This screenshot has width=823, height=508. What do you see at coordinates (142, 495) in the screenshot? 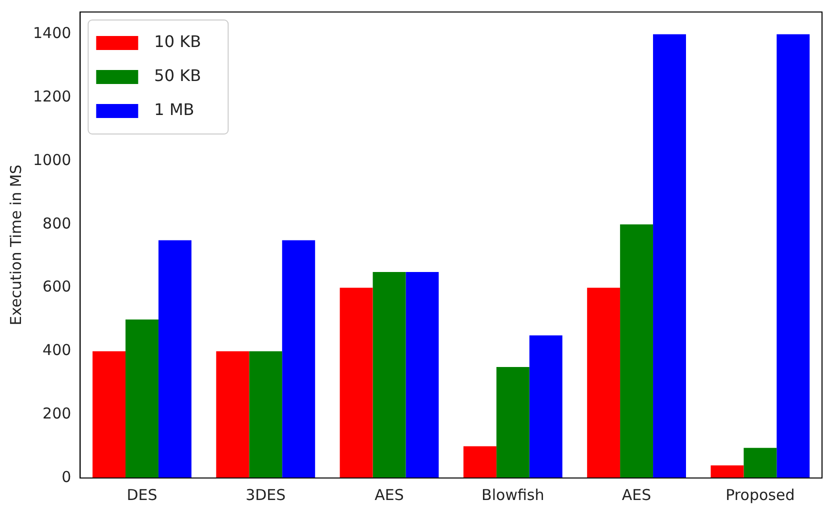
I see `x-tick-label: DES` at bounding box center [142, 495].